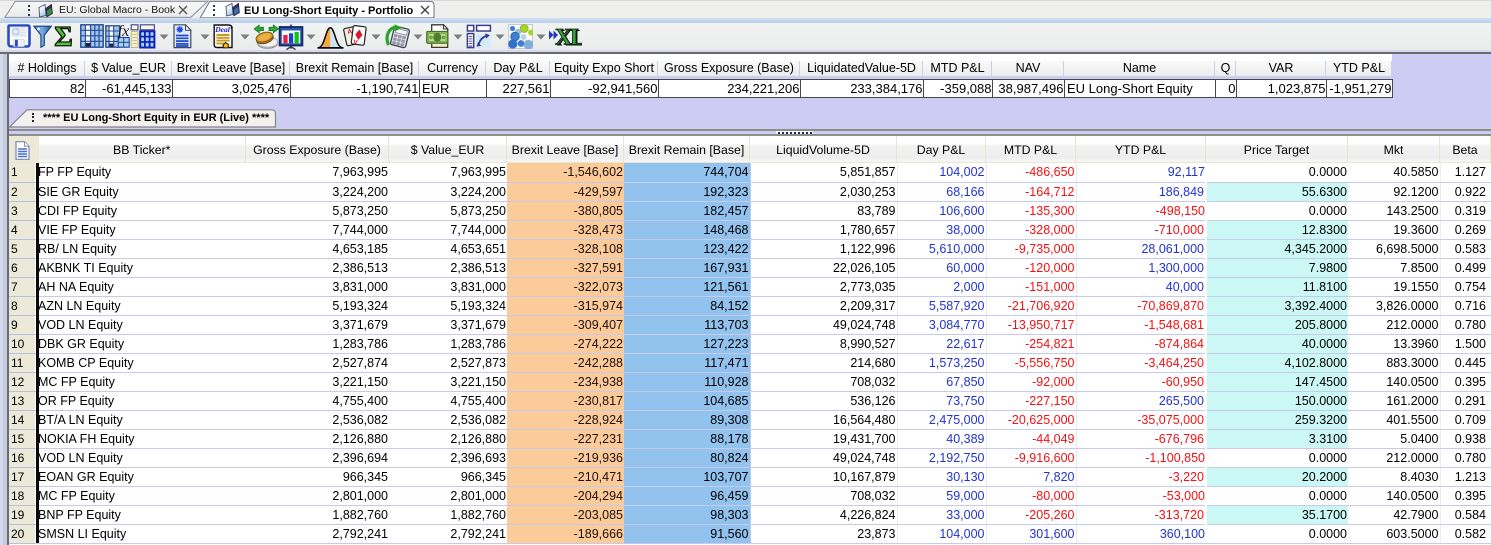 This screenshot has width=1491, height=545. Describe the element at coordinates (350, 32) in the screenshot. I see `svg-text: A` at that location.